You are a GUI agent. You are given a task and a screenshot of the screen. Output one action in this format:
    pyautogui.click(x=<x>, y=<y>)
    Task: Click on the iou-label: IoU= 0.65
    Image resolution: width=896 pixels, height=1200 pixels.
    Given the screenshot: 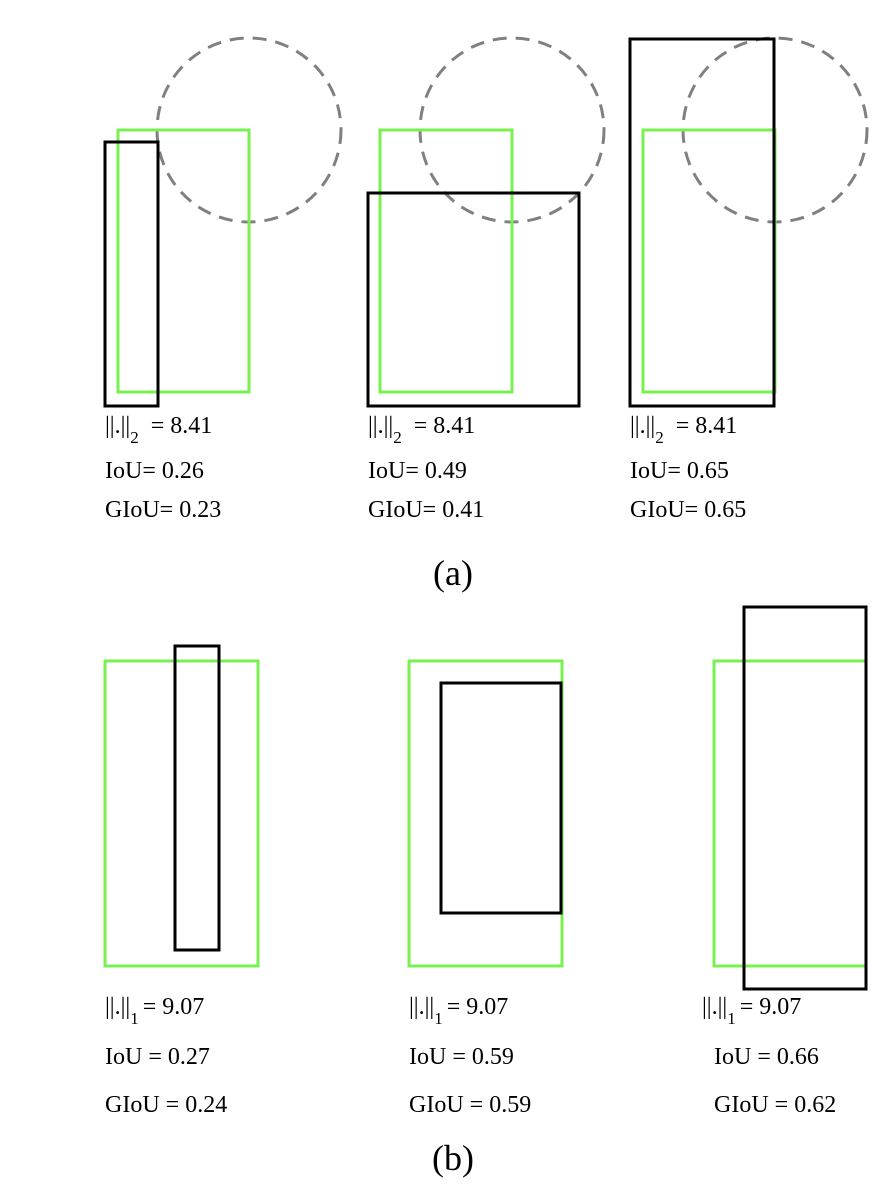 What is the action you would take?
    pyautogui.click(x=679, y=471)
    